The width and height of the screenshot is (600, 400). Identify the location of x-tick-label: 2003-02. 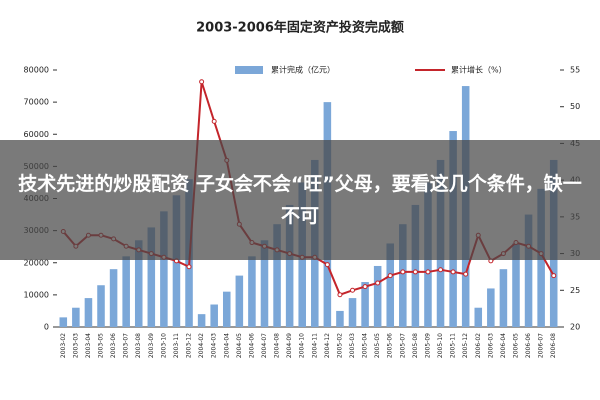
(63, 345).